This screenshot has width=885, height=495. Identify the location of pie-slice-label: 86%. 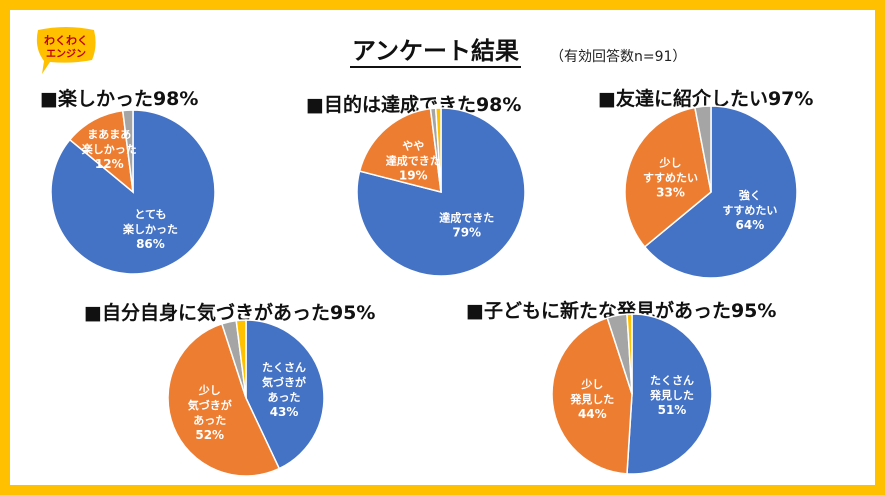
(150, 244).